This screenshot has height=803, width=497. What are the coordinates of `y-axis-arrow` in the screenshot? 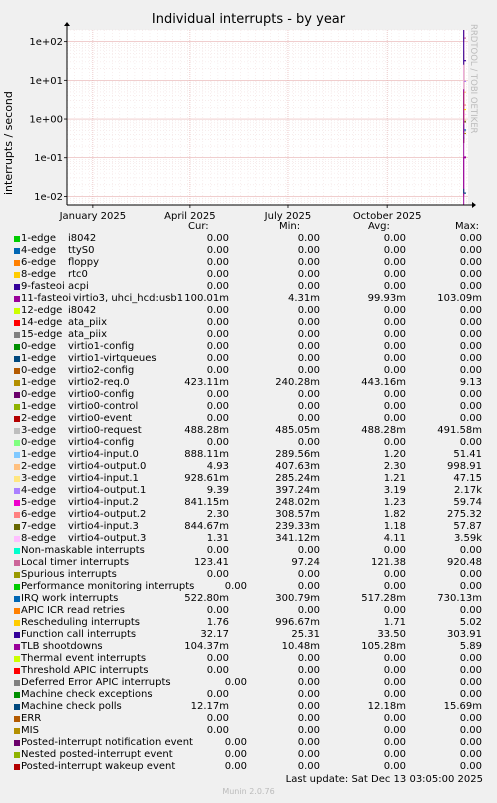 It's located at (67, 24).